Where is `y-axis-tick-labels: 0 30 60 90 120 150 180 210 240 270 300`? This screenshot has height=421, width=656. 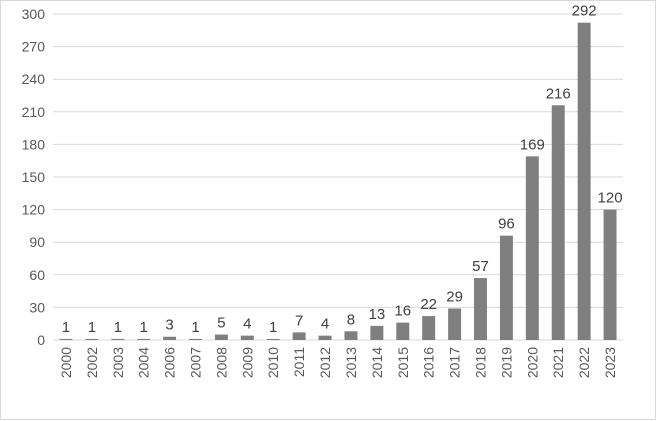 y-axis-tick-labels: 0 30 60 90 120 150 180 210 240 270 300 is located at coordinates (34, 177).